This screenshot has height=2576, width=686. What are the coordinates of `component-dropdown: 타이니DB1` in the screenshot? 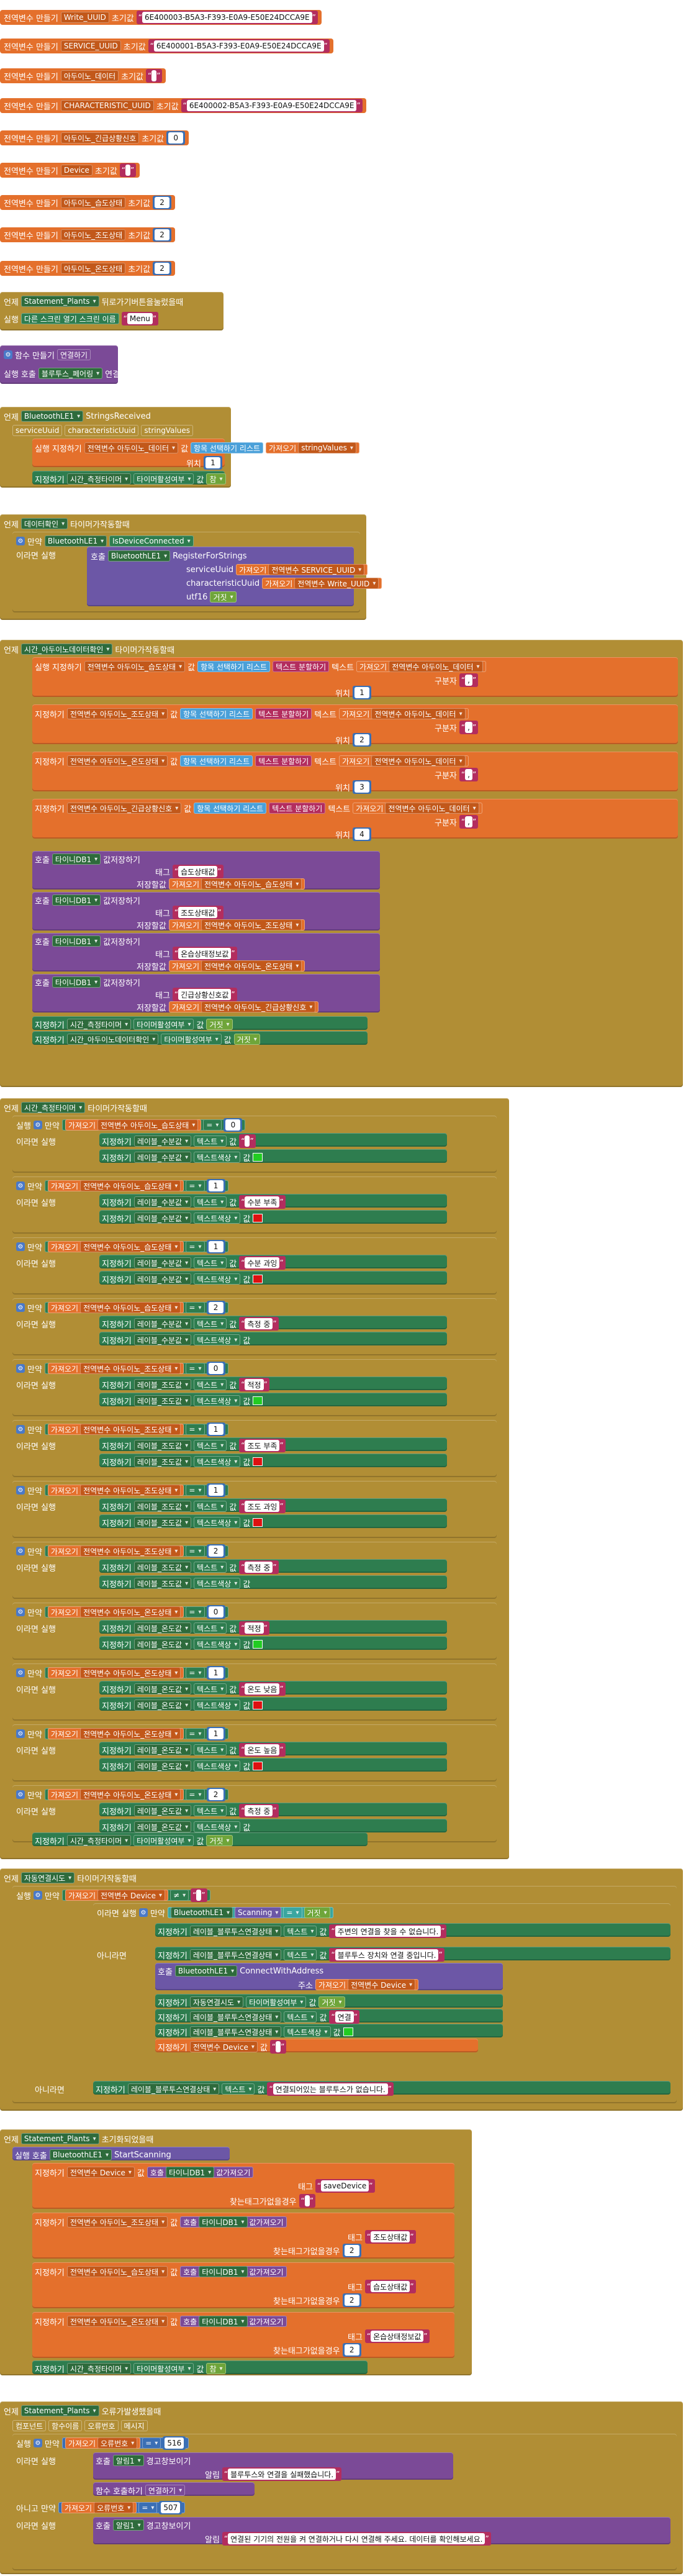 It's located at (223, 2271).